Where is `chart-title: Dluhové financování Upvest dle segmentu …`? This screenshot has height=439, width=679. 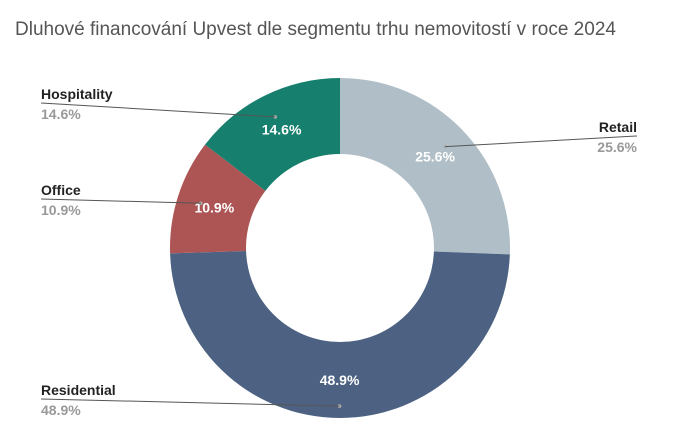 chart-title: Dluhové financování Upvest dle segmentu … is located at coordinates (315, 29).